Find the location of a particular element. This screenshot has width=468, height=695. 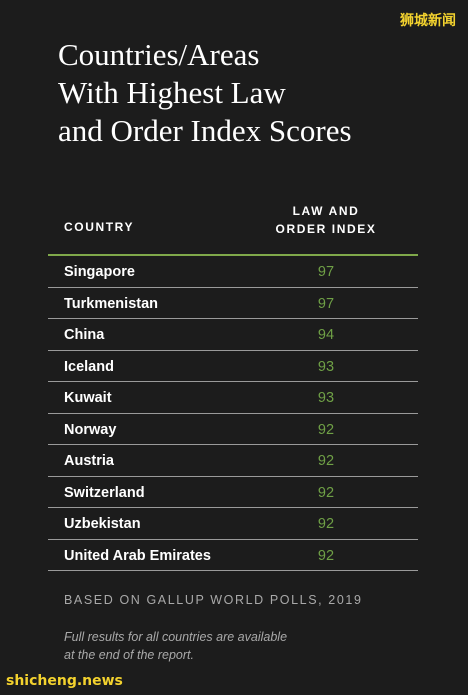

country-cell: Iceland is located at coordinates (89, 366).